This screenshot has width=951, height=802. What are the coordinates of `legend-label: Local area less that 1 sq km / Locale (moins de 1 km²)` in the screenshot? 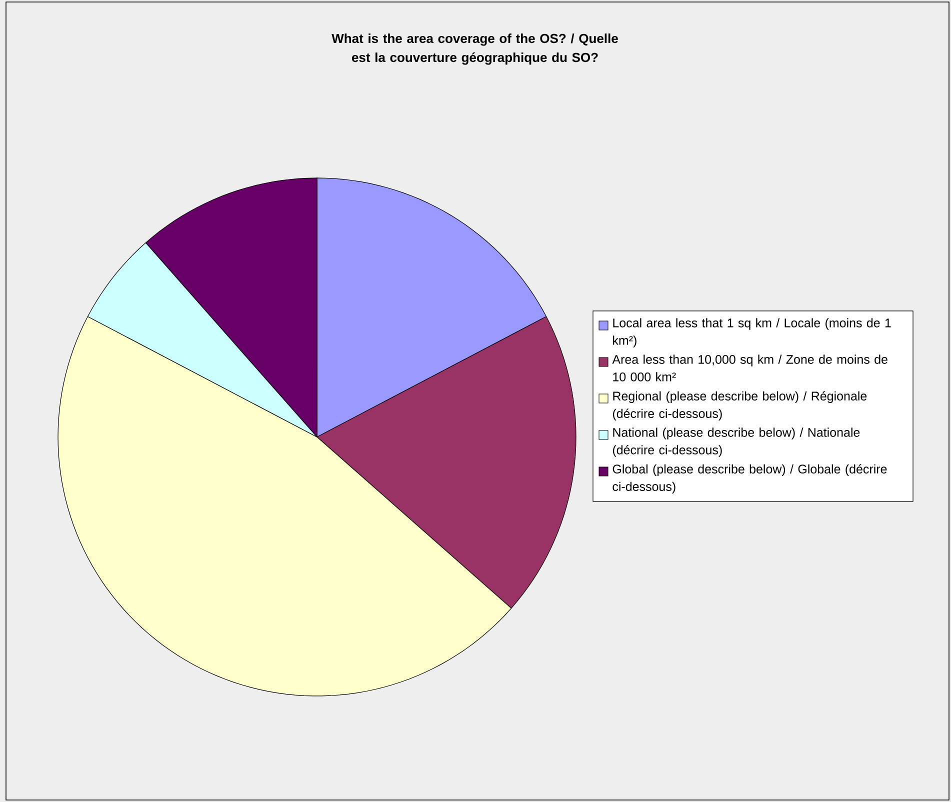 It's located at (752, 333).